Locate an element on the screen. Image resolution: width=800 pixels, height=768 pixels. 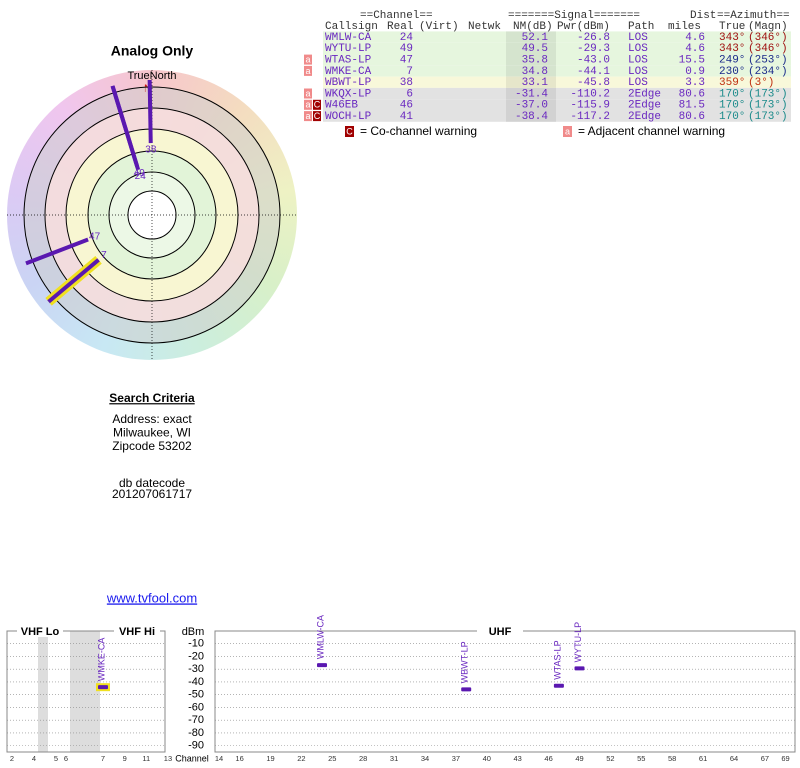
cell-true: 170° is located at coordinates (732, 117).